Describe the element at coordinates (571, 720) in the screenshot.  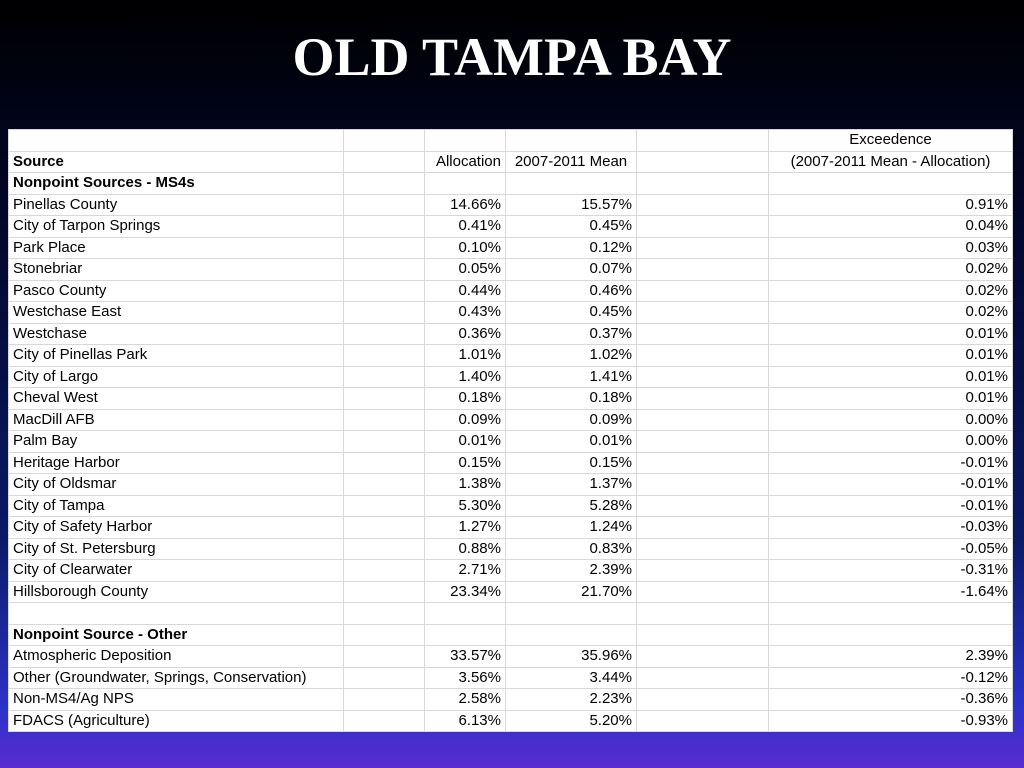
I see `mean-cell: 5.20%` at that location.